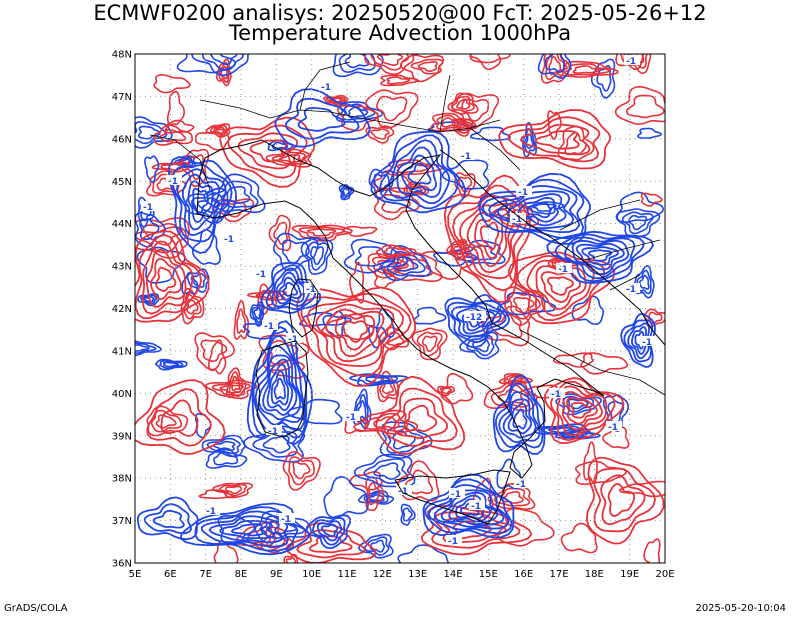  Describe the element at coordinates (122, 479) in the screenshot. I see `lat-tick-label: 38N` at that location.